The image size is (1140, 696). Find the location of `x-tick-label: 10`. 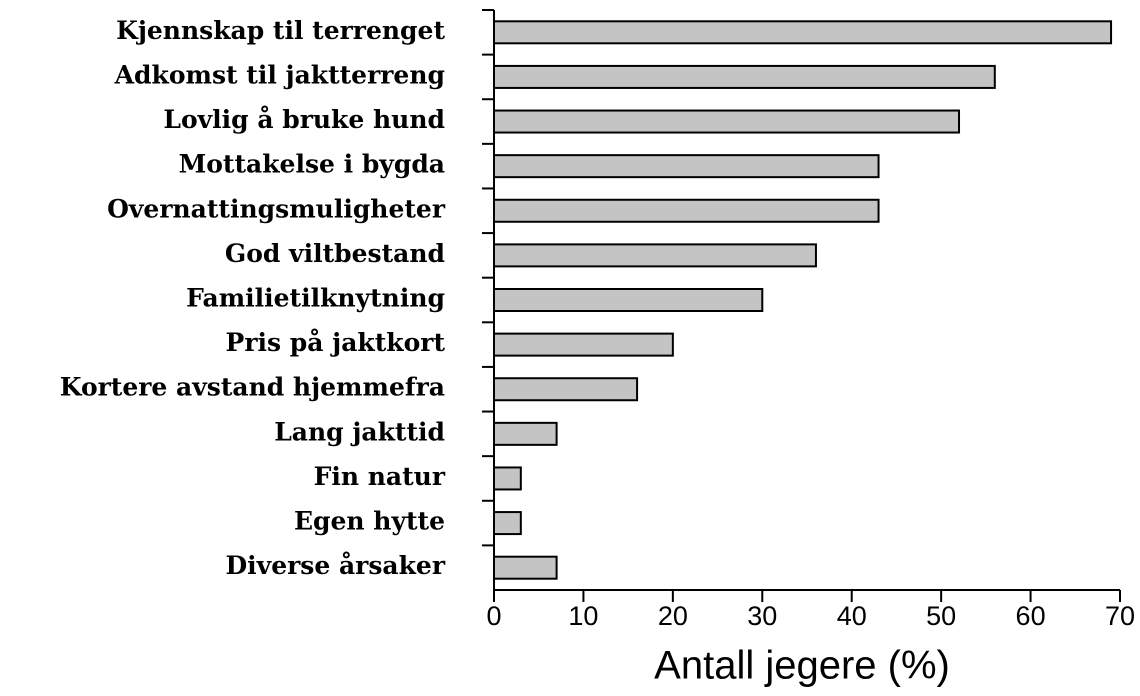

x-tick-label: 10 is located at coordinates (583, 616).